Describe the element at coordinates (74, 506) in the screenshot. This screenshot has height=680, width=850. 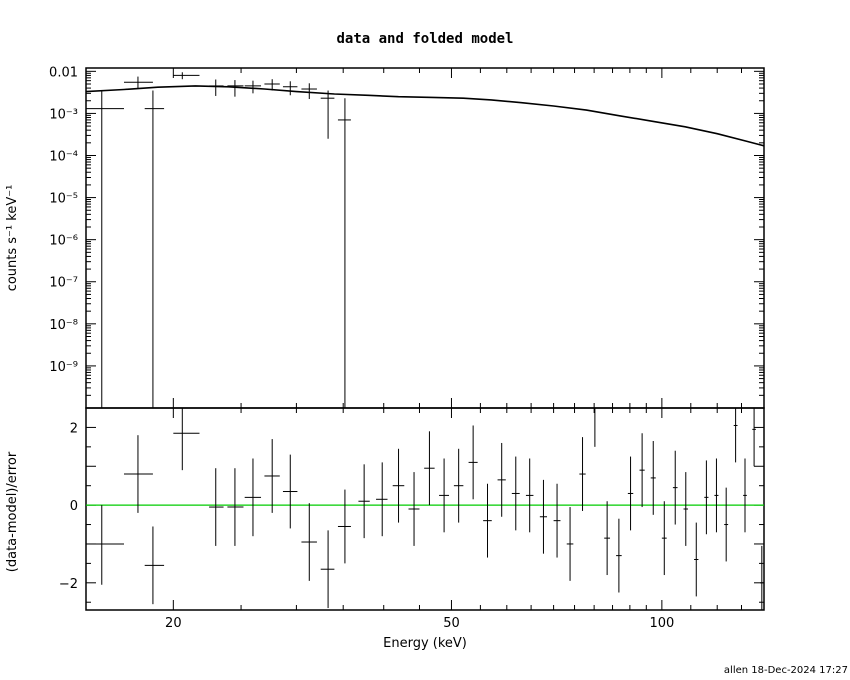
I see `y-tick-label-bottom: 0` at that location.